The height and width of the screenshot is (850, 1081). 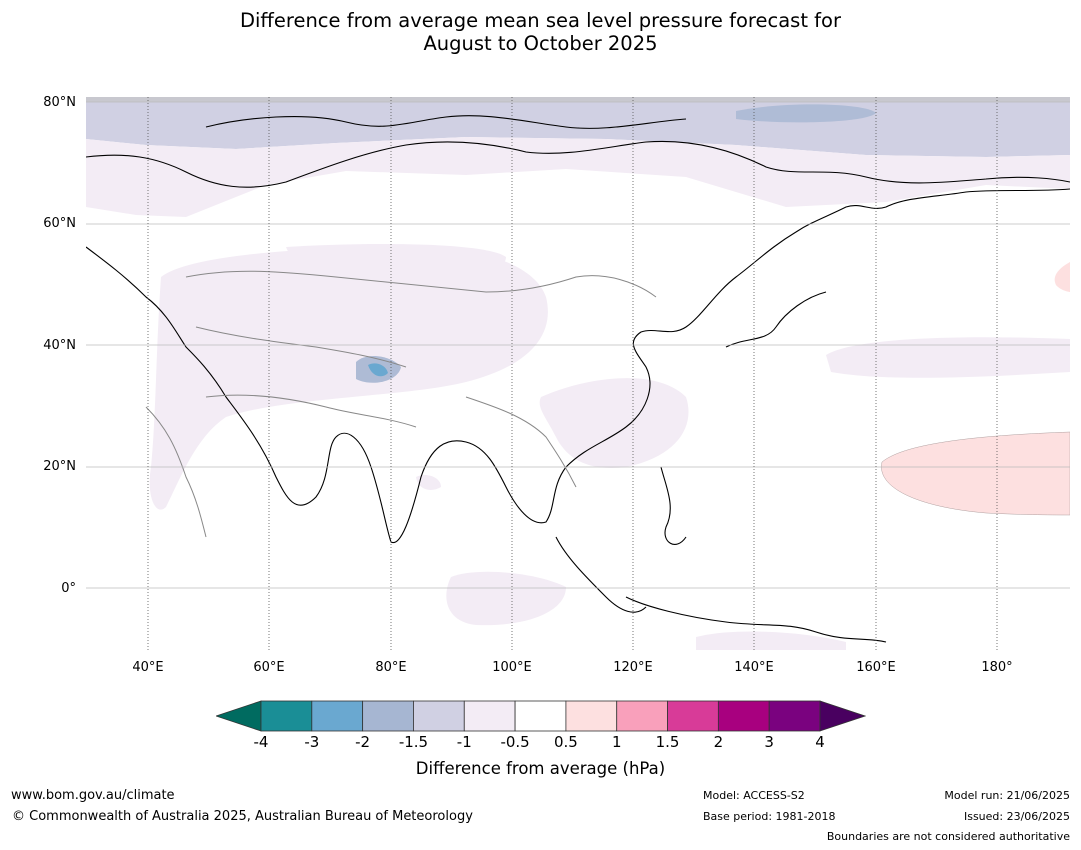 What do you see at coordinates (614, 423) in the screenshot?
I see `china-weak-low` at bounding box center [614, 423].